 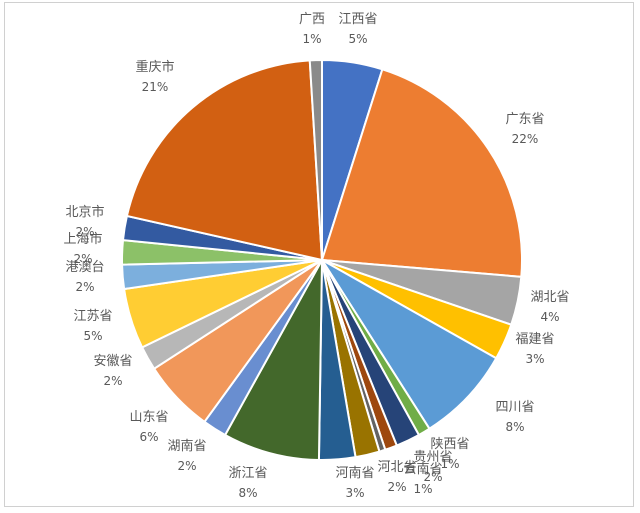 I want to click on slice-category-label: 江西省, so click(x=357, y=19).